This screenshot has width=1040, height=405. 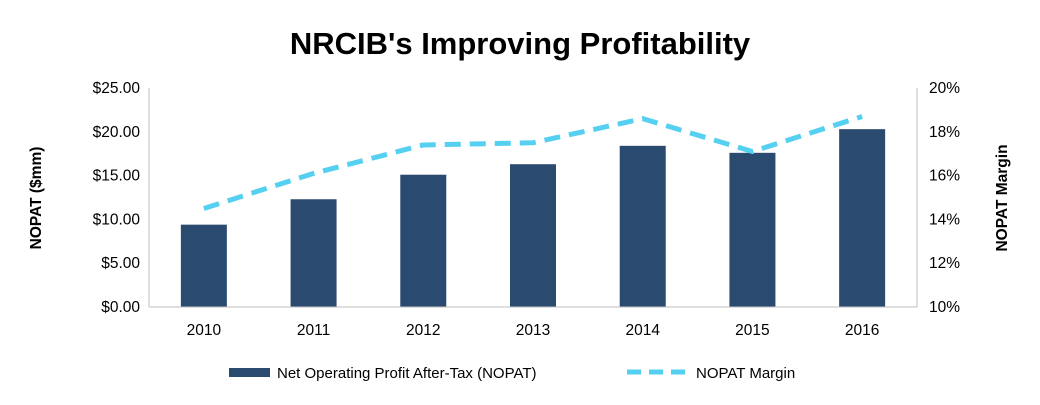 I want to click on x-tick-label: 2016, so click(x=862, y=330).